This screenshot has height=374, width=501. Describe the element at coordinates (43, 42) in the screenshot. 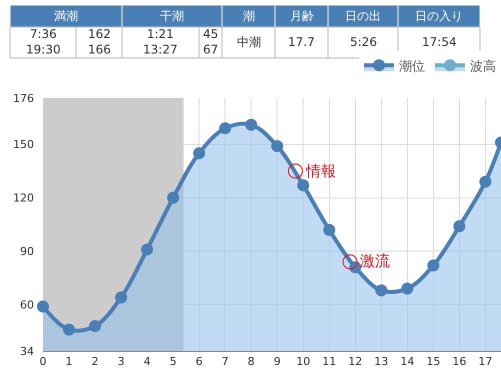

I see `text: 7:36 19:30` at that location.